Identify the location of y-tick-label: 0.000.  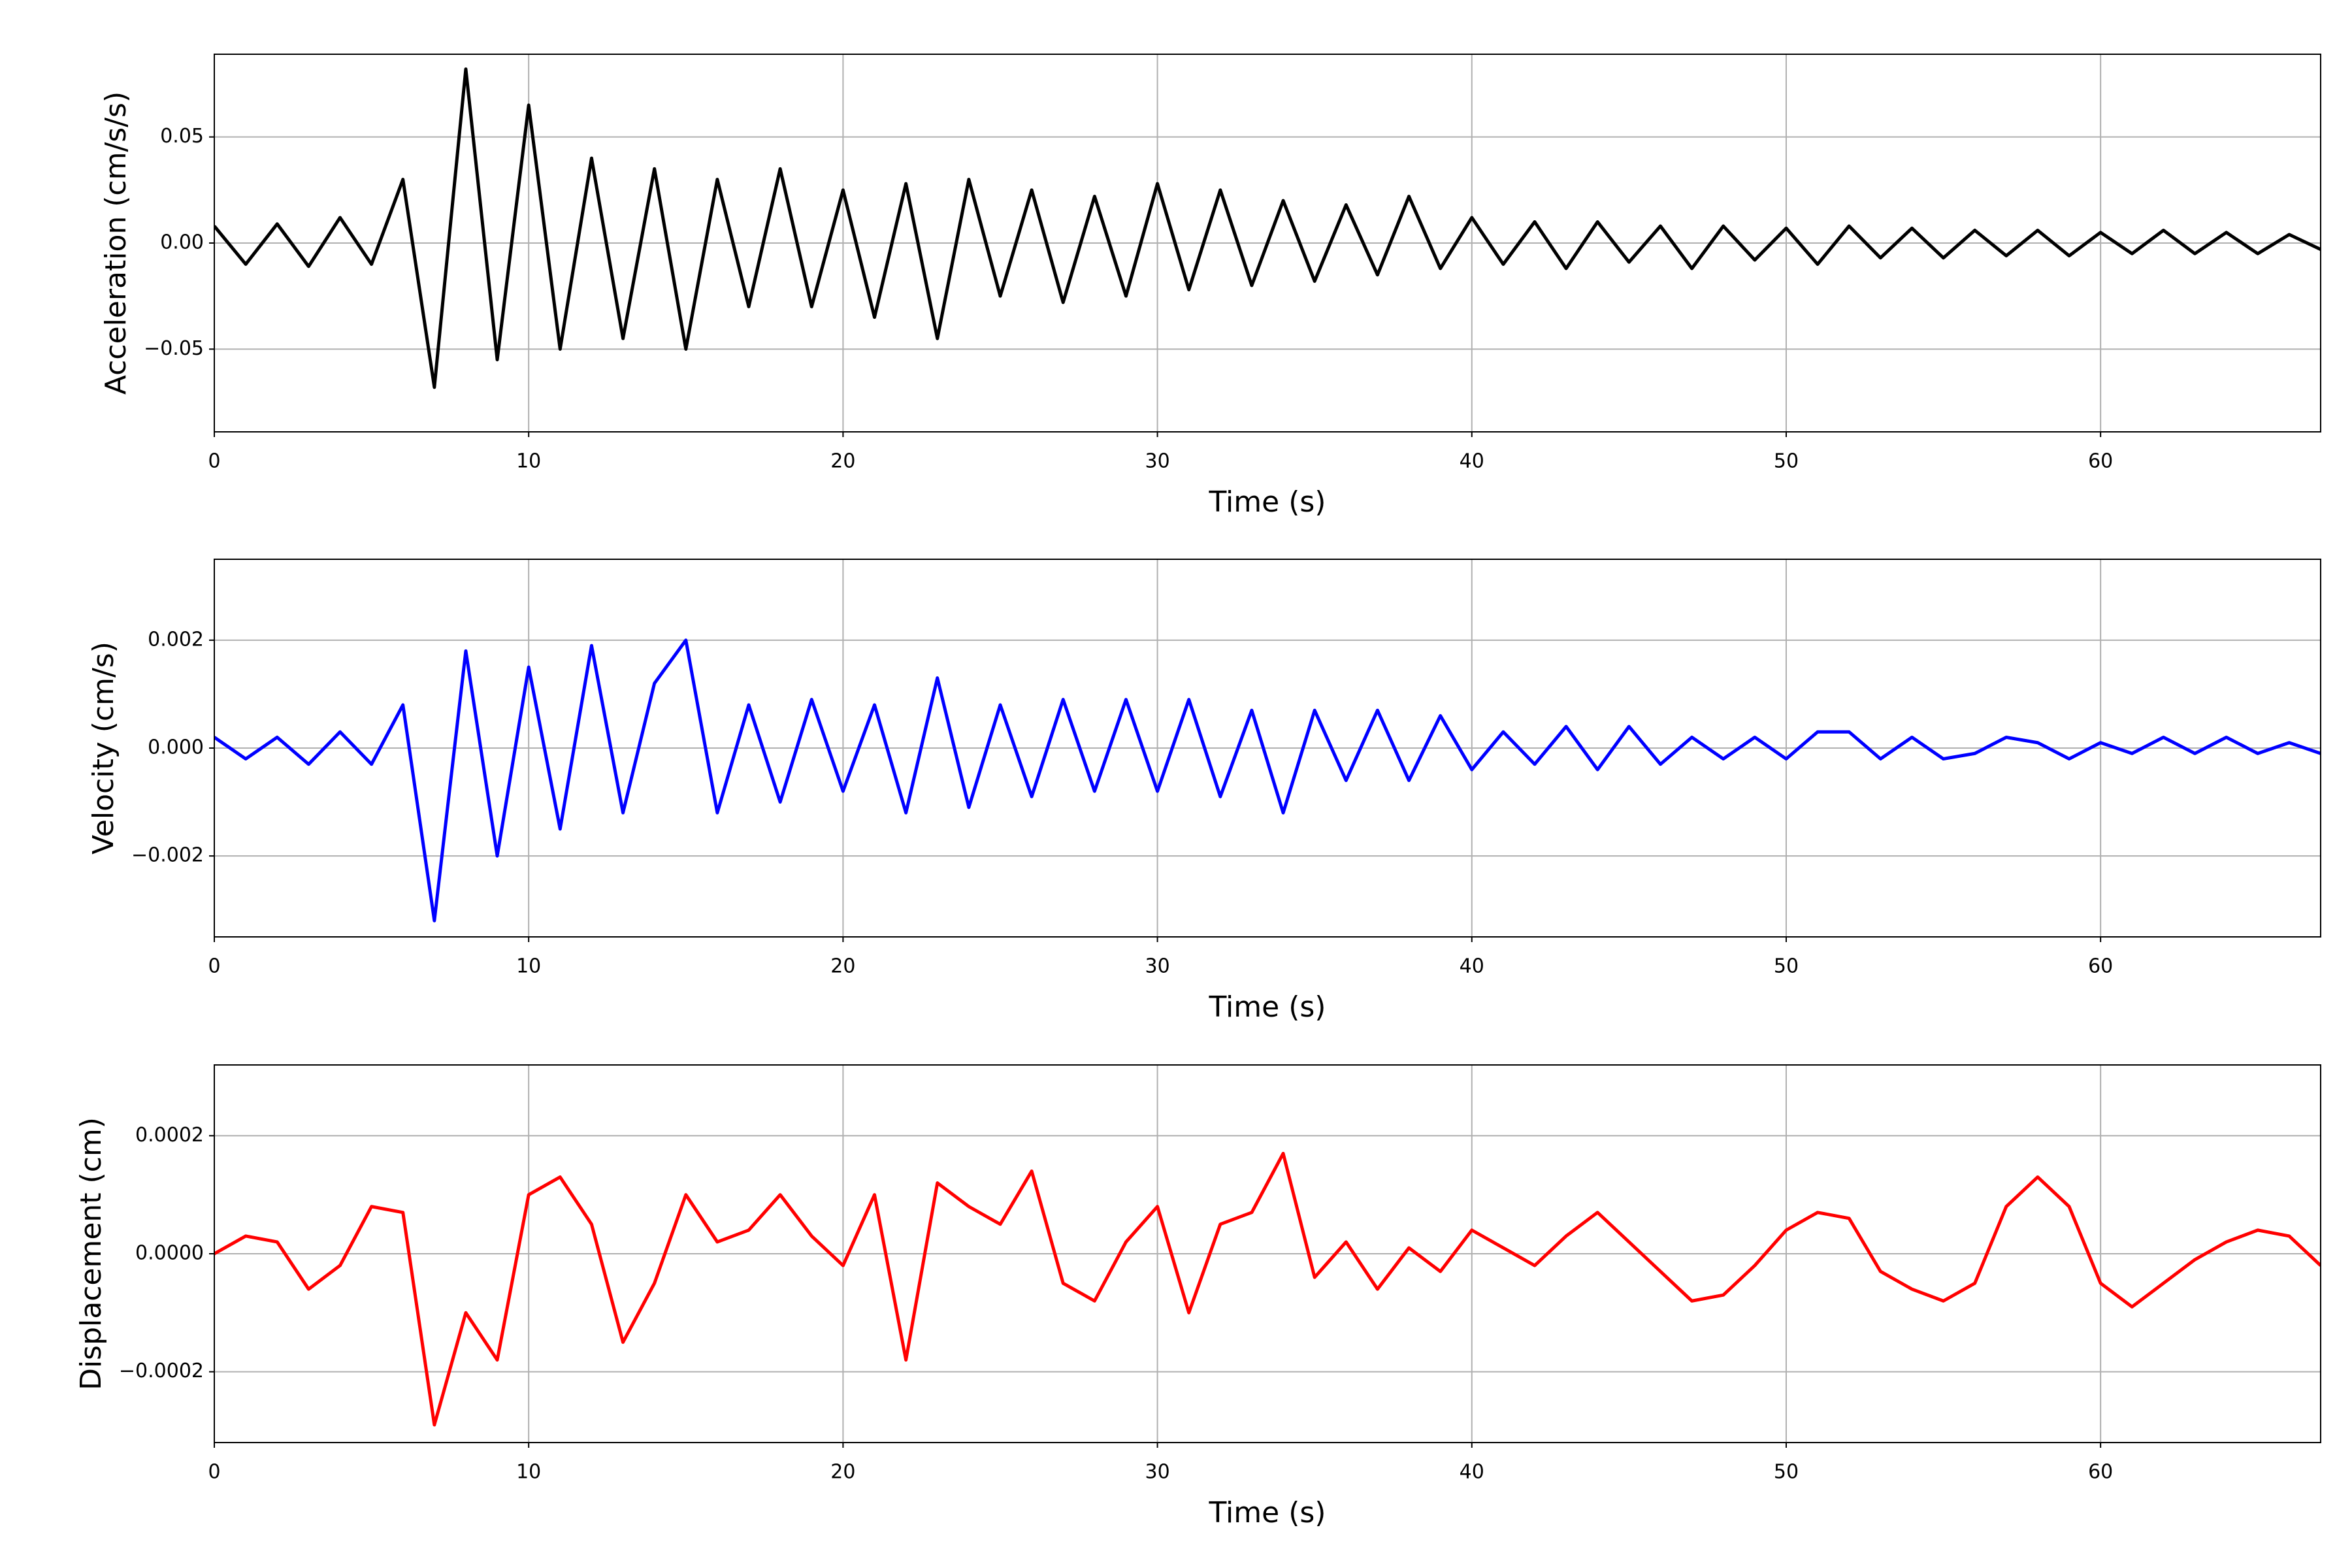
(176, 747).